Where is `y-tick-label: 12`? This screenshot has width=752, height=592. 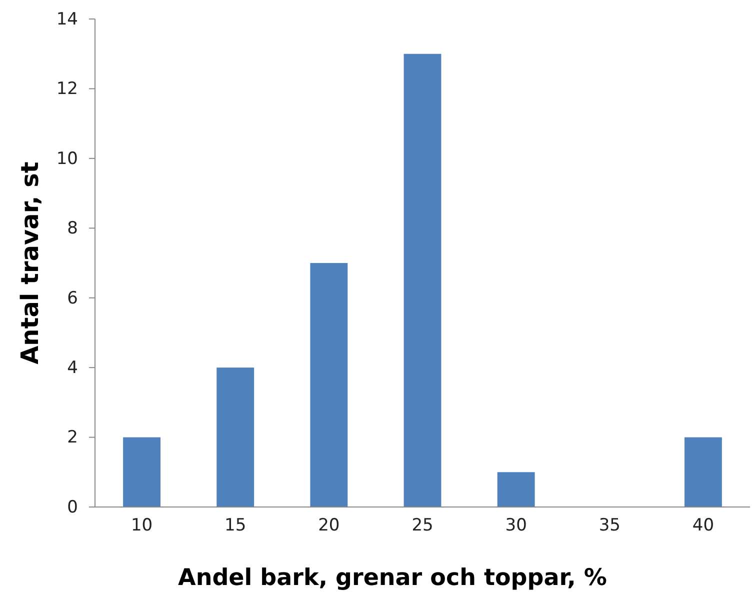
y-tick-label: 12 is located at coordinates (67, 89).